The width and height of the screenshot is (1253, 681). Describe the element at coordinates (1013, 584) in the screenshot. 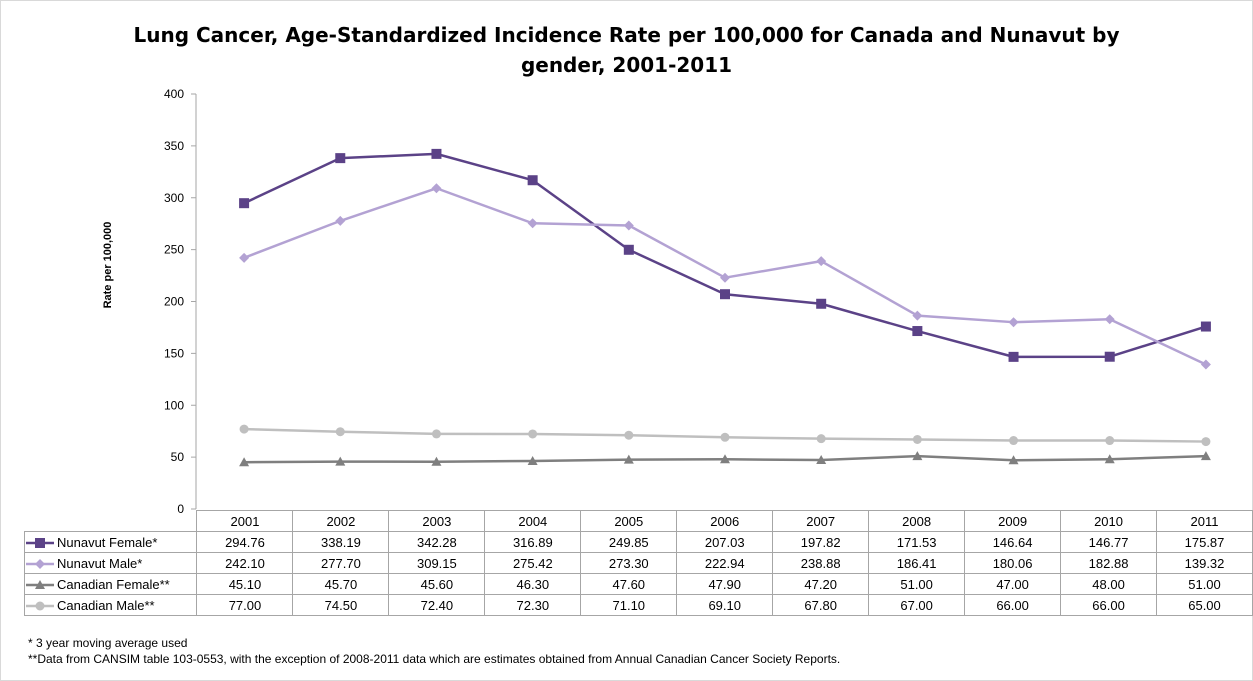

I see `data-label: 47.00` at that location.